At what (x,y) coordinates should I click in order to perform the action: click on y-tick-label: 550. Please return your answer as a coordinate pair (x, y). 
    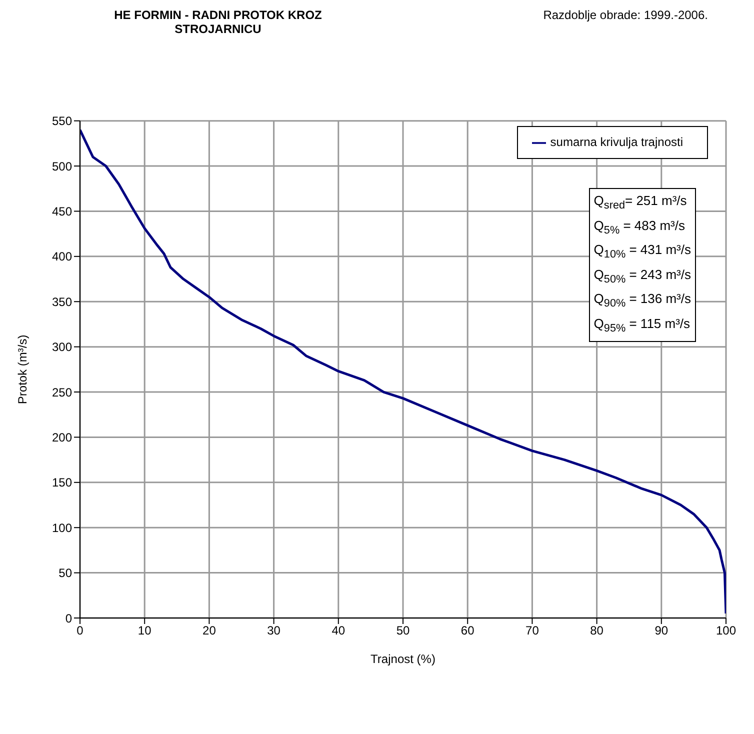
    Looking at the image, I should click on (62, 121).